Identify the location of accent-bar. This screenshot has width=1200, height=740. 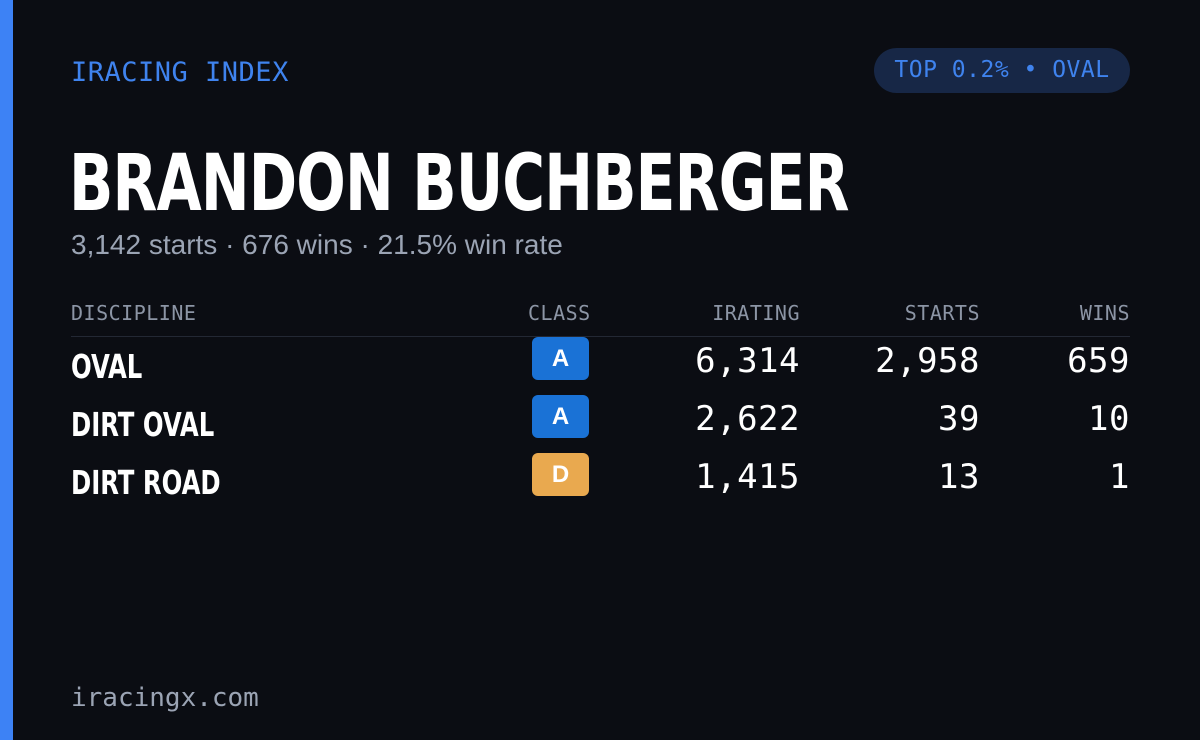
(6, 370).